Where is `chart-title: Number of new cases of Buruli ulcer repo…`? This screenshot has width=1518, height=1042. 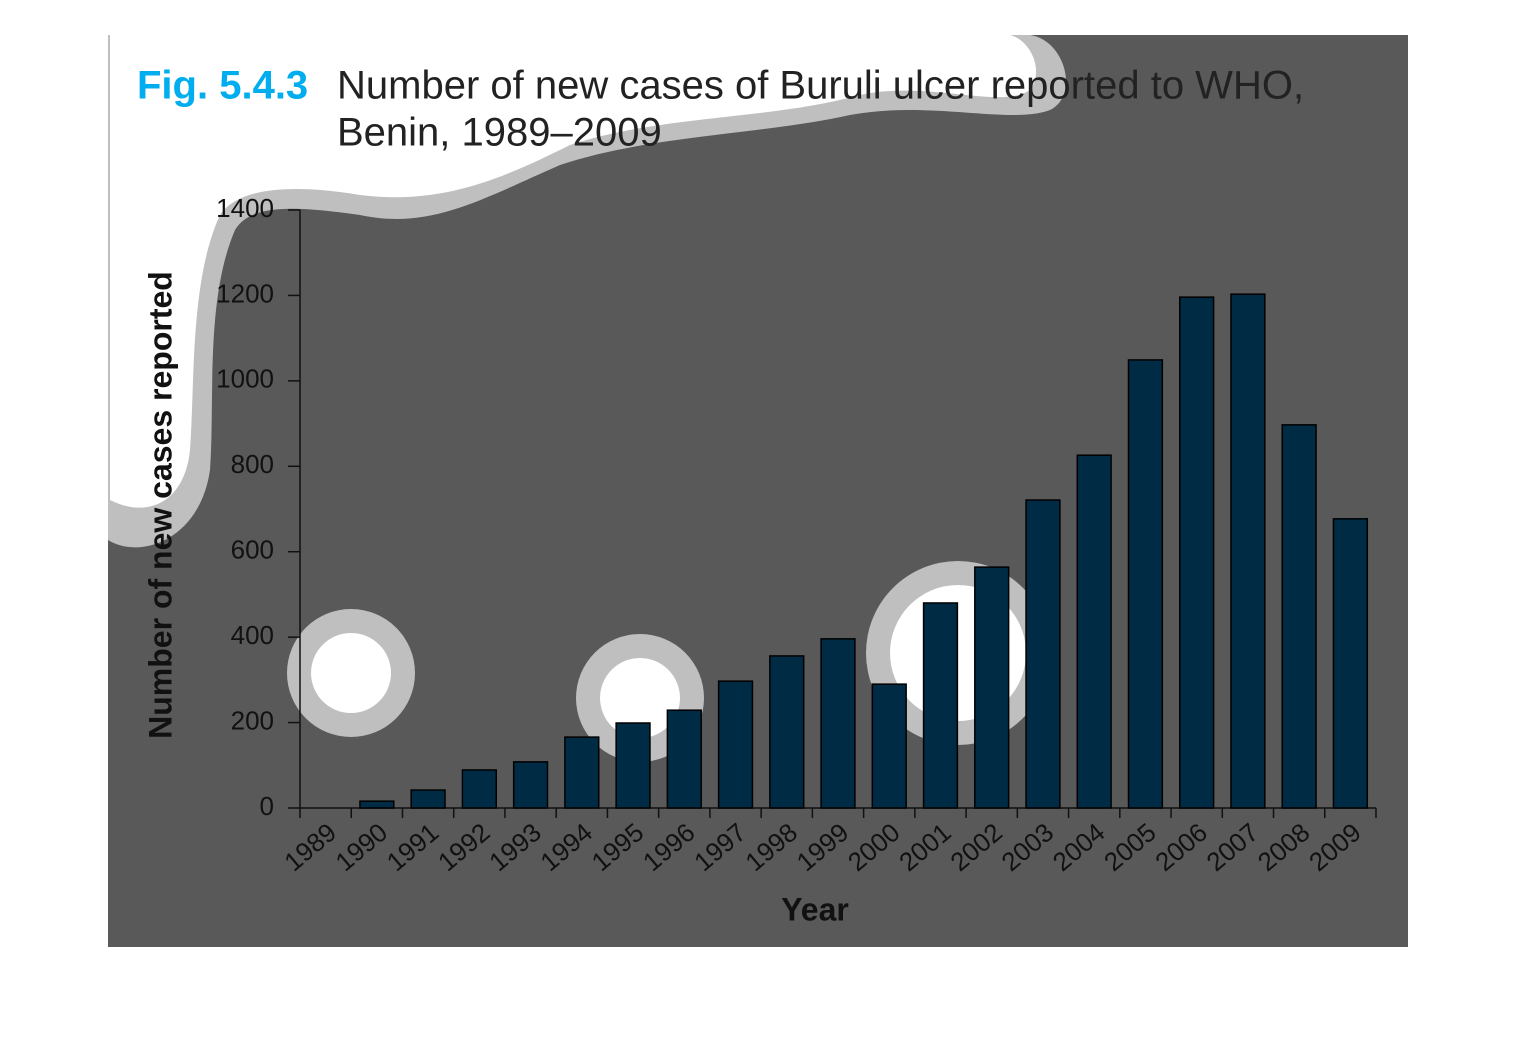
chart-title: Number of new cases of Buruli ulcer repo… is located at coordinates (820, 86).